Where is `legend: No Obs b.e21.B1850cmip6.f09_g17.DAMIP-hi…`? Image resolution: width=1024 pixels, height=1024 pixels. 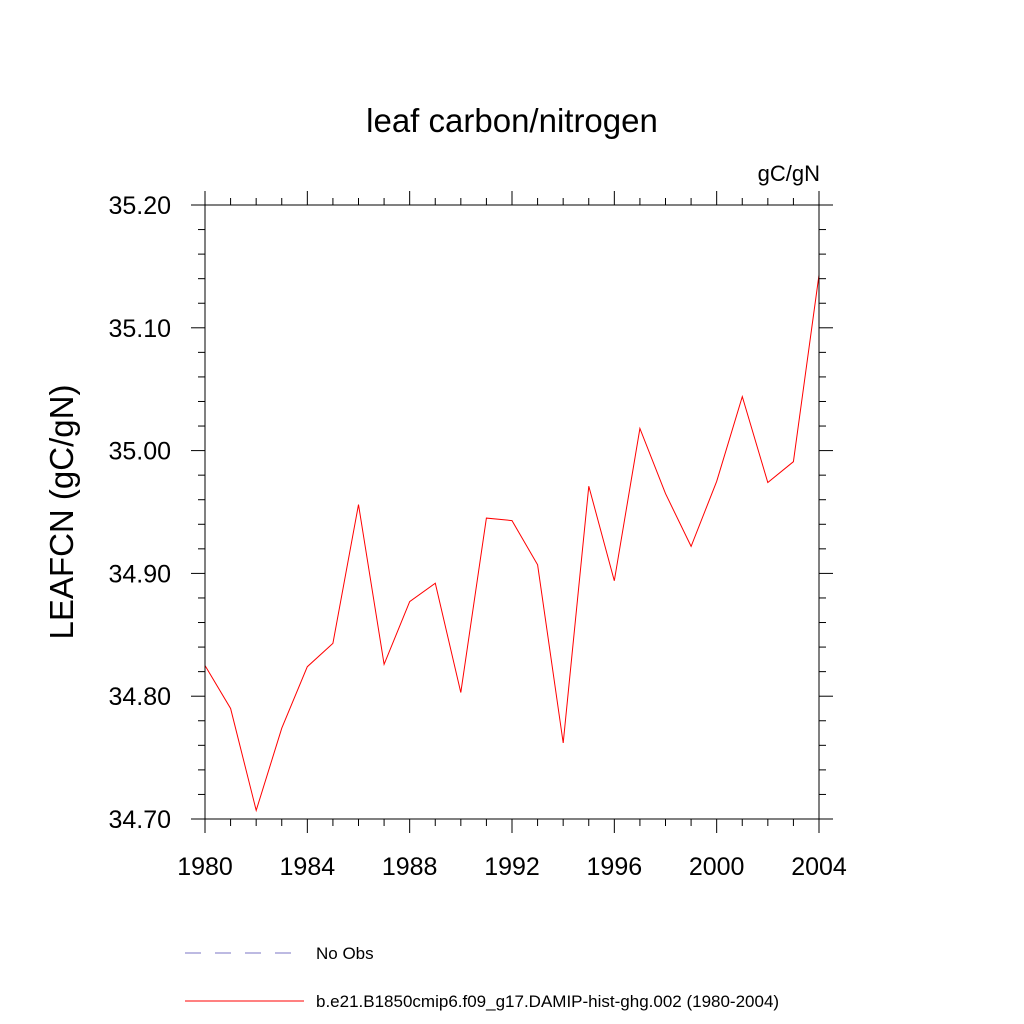 legend: No Obs b.e21.B1850cmip6.f09_g17.DAMIP-hi… is located at coordinates (482, 977).